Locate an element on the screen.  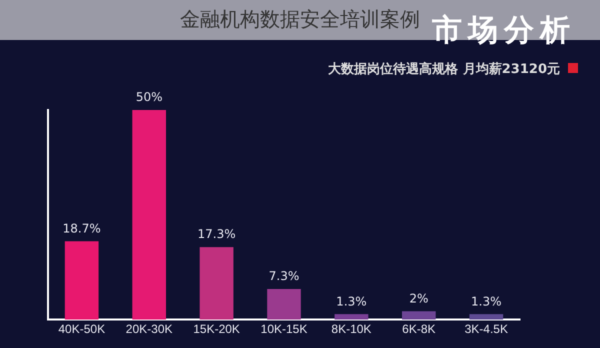
x-tick-label: 8K-10K is located at coordinates (351, 329).